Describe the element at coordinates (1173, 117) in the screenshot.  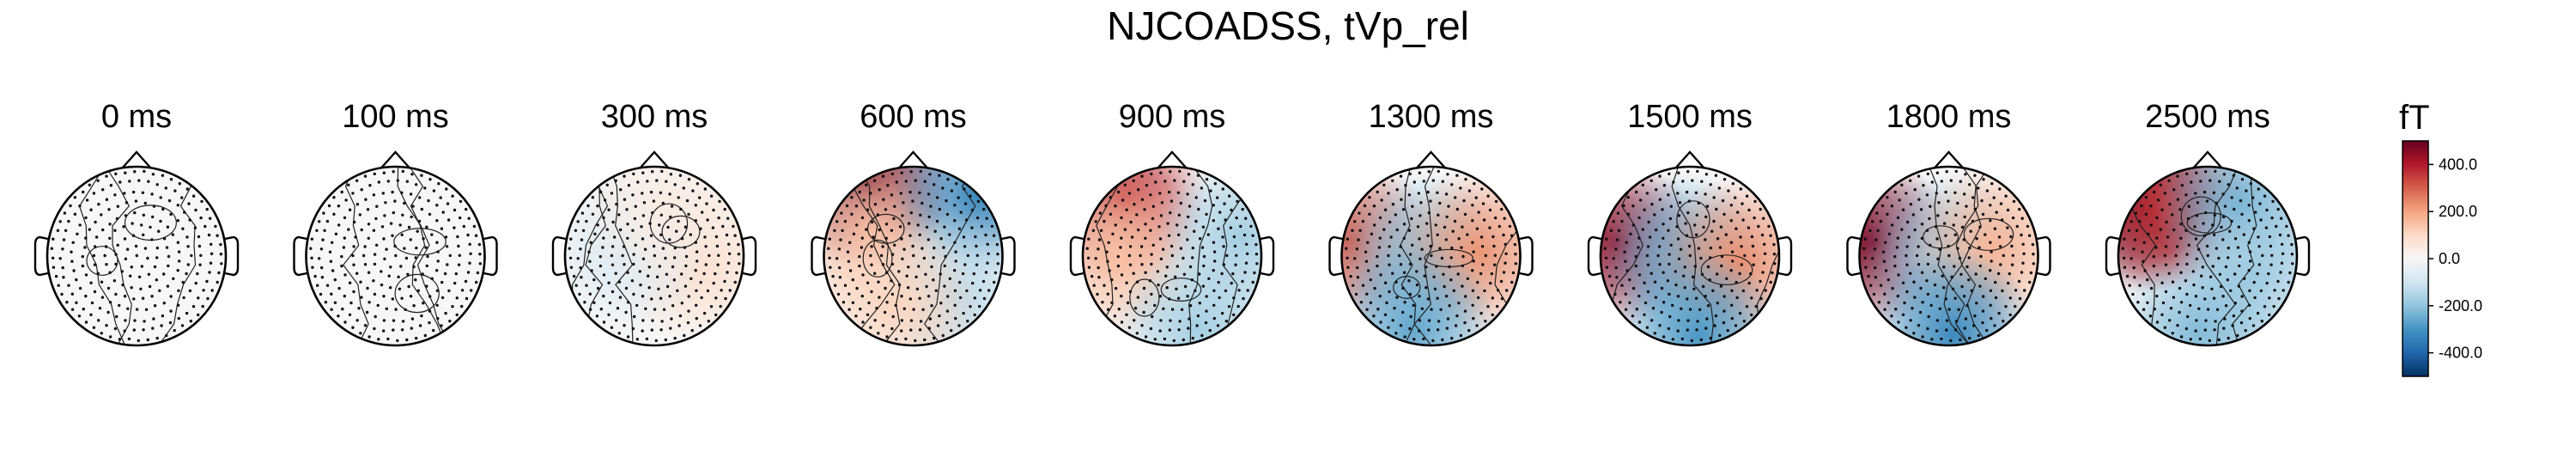
I see `panel-time-label: 900 ms` at that location.